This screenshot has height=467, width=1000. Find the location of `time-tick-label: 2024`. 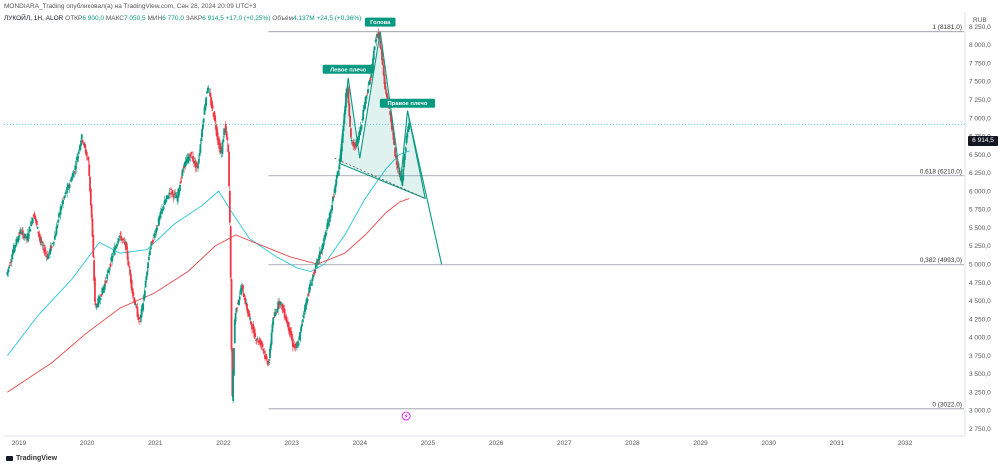

time-tick-label: 2024 is located at coordinates (360, 443).